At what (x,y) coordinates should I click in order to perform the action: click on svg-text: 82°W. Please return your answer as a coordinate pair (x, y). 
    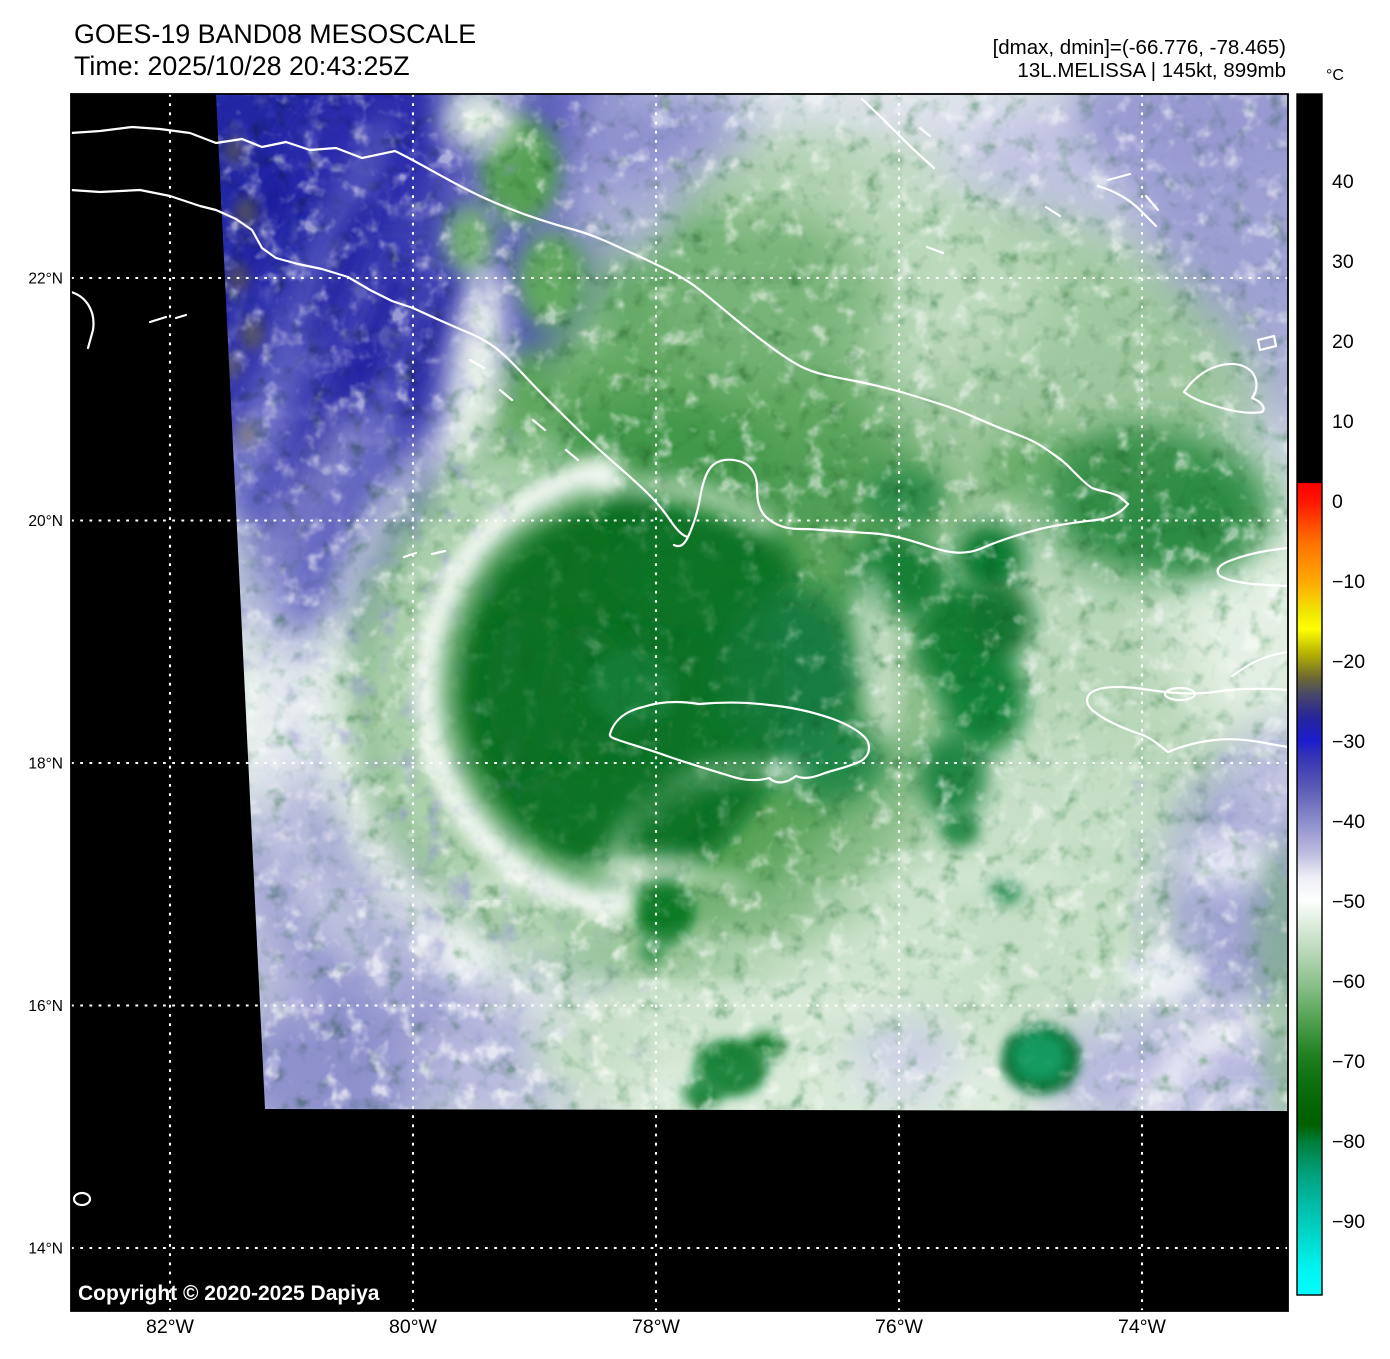
    Looking at the image, I should click on (170, 1327).